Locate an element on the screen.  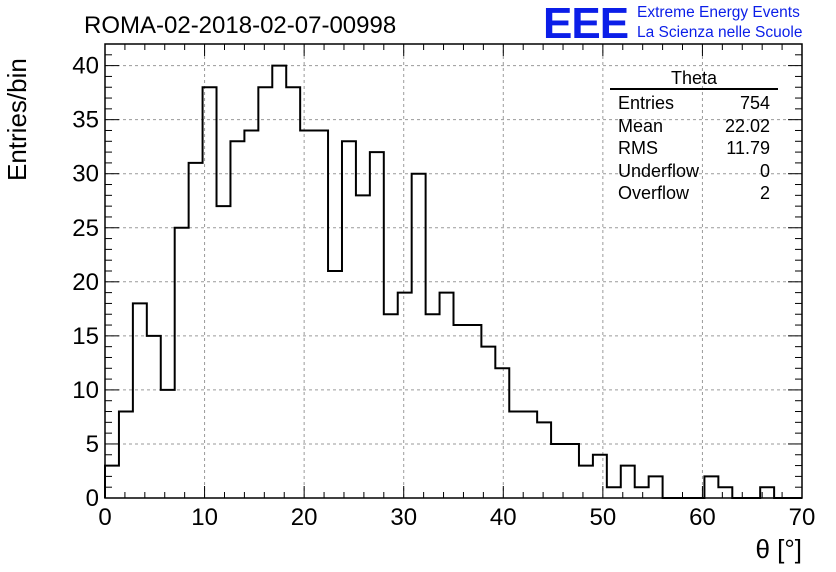
stat-label: Overflow is located at coordinates (654, 193).